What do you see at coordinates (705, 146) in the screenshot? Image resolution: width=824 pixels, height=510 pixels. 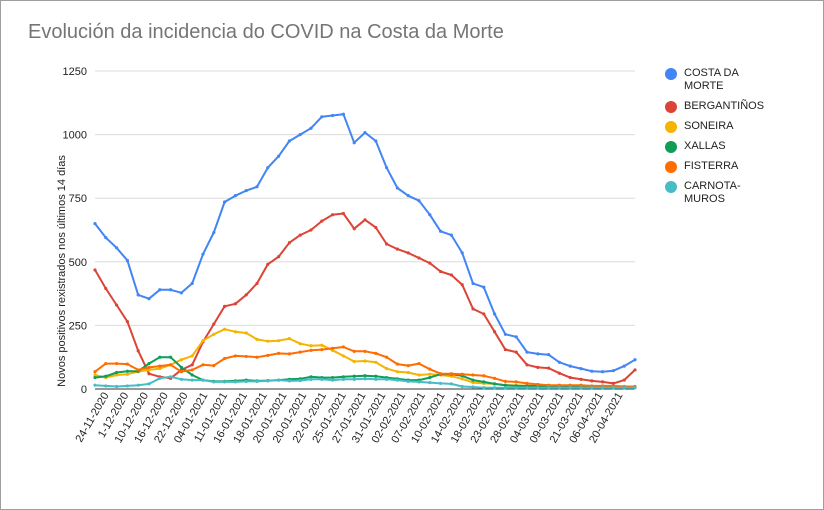 I see `legend-label: XALLAS` at bounding box center [705, 146].